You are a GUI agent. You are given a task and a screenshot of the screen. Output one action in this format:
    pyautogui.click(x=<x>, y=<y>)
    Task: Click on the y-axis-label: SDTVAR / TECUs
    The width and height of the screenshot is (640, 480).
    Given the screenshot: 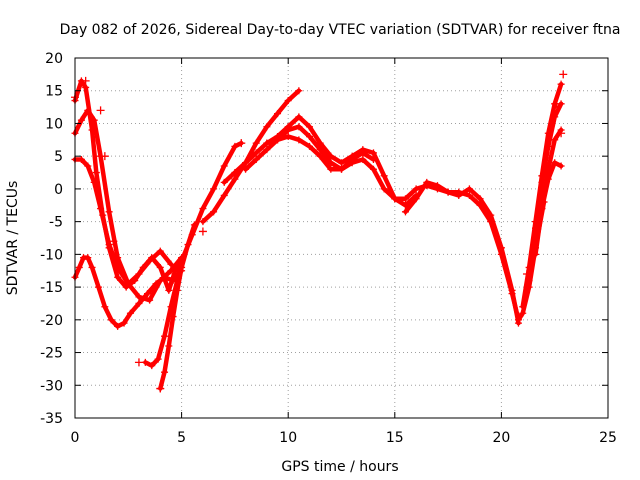 What is the action you would take?
    pyautogui.click(x=13, y=238)
    